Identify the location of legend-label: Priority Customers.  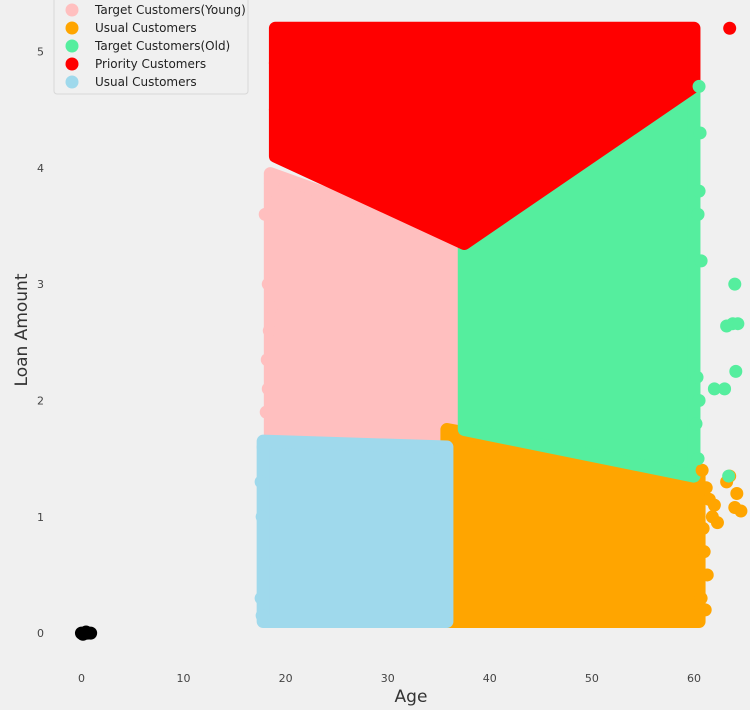
(150, 64).